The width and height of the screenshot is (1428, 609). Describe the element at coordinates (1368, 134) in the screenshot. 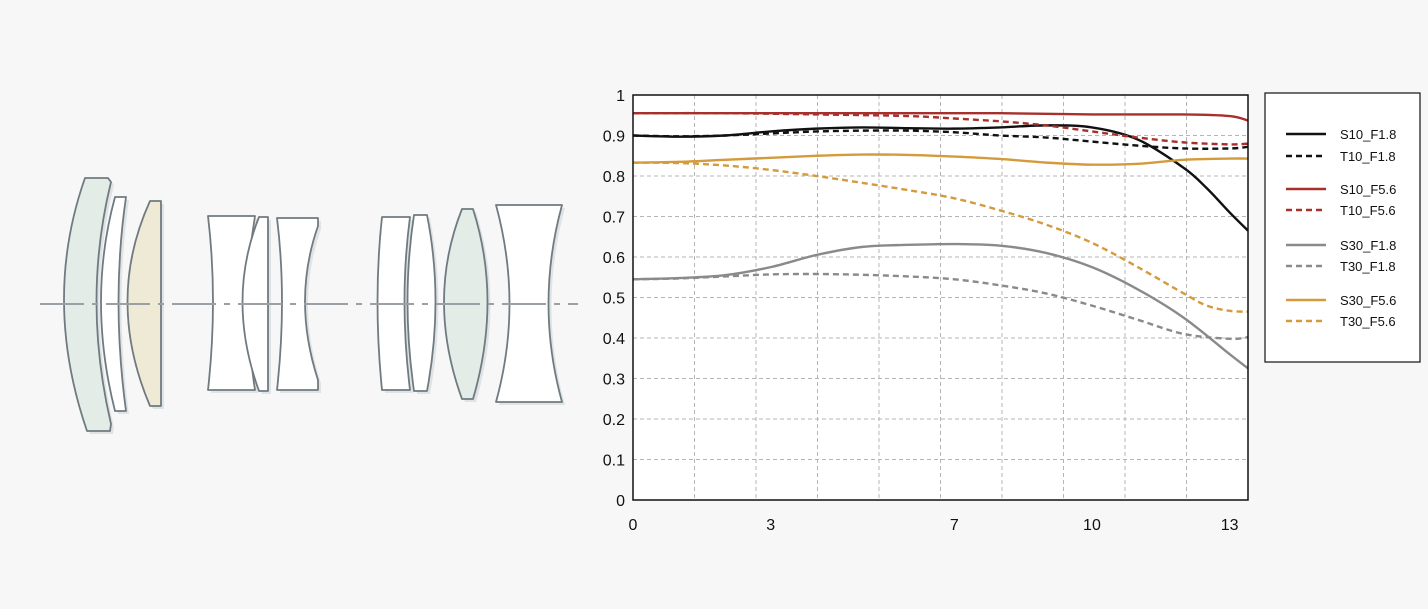

I see `legend-label: S10_F1.8` at that location.